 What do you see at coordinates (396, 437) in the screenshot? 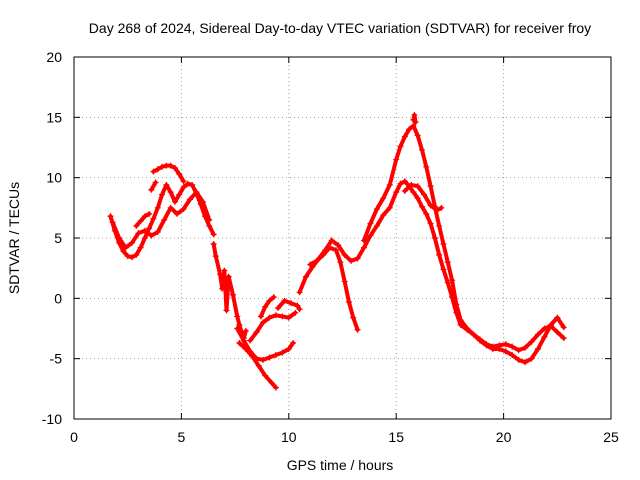
I see `x-tick-label: 15` at bounding box center [396, 437].